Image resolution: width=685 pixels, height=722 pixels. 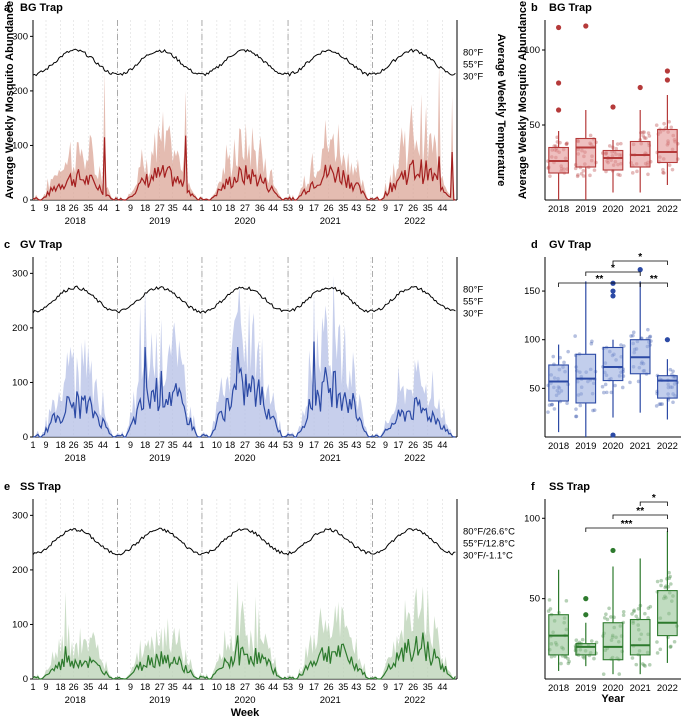 I want to click on year-label: 2019, so click(x=159, y=221).